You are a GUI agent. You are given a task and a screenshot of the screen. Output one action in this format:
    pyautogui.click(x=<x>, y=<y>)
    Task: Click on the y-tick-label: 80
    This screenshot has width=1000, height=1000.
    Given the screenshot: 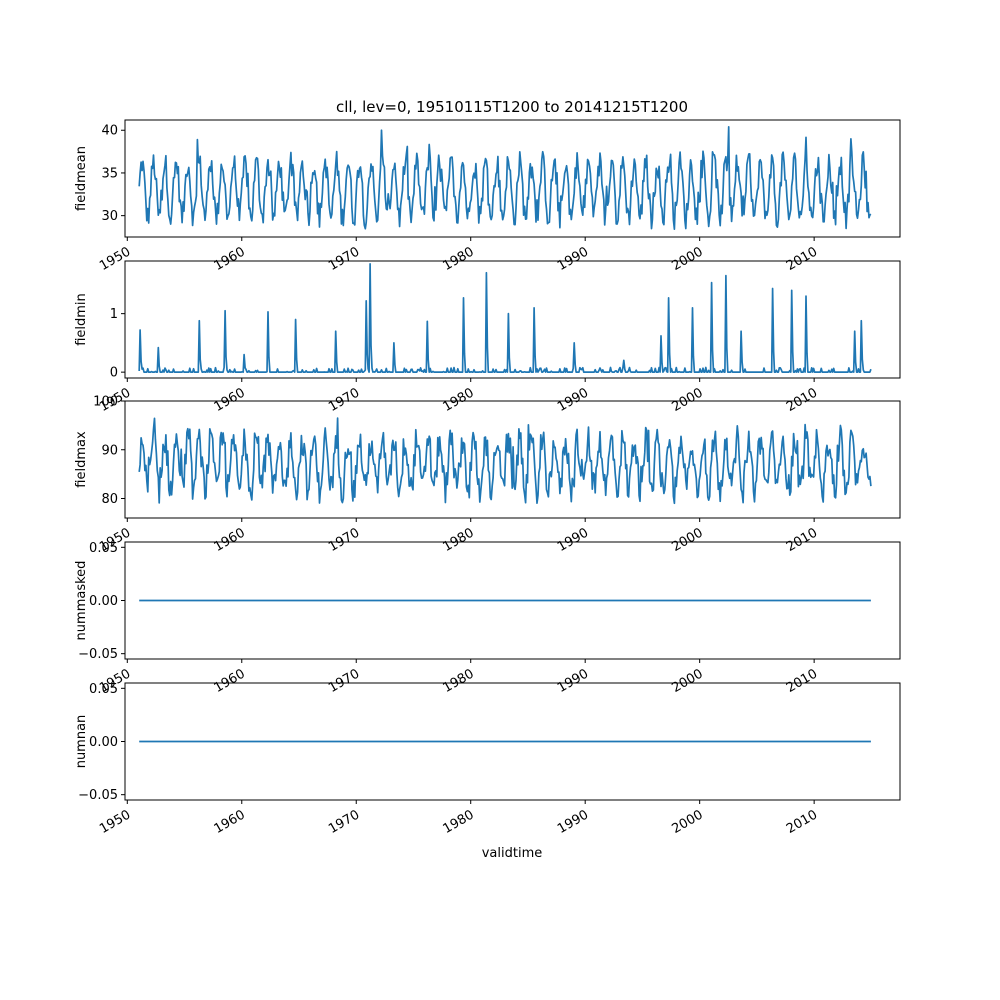 What is the action you would take?
    pyautogui.click(x=109, y=499)
    